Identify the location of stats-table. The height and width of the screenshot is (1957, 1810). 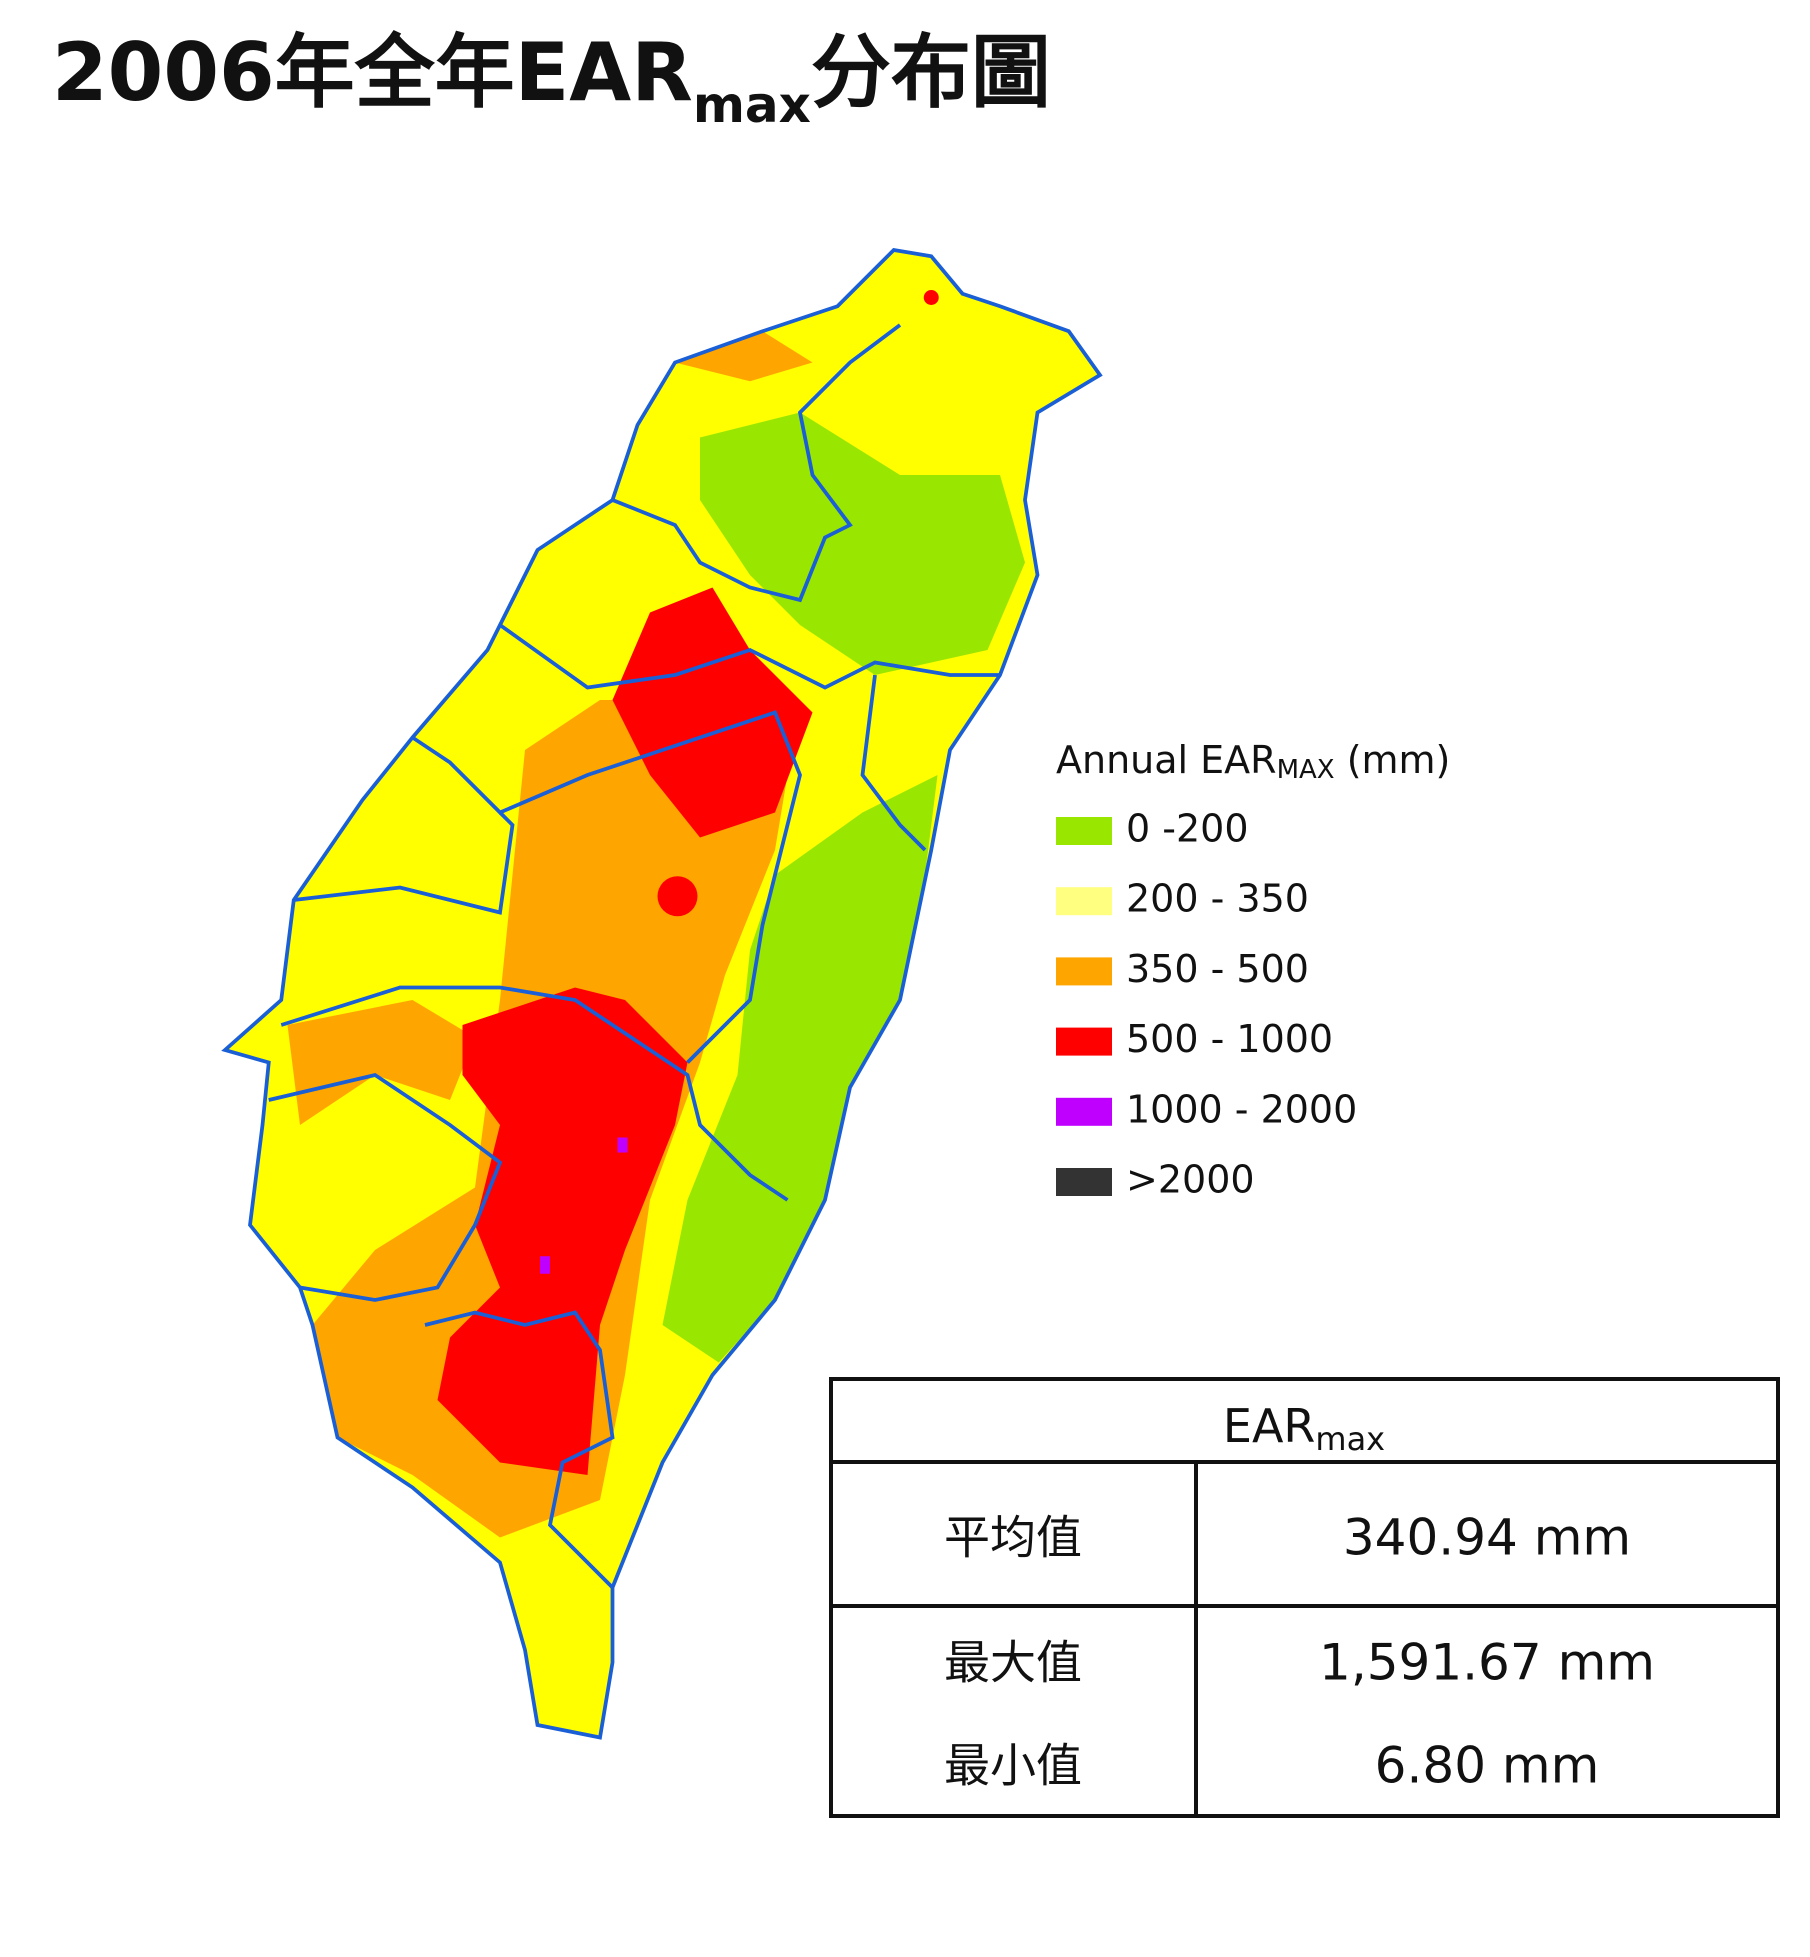
(1304, 1597).